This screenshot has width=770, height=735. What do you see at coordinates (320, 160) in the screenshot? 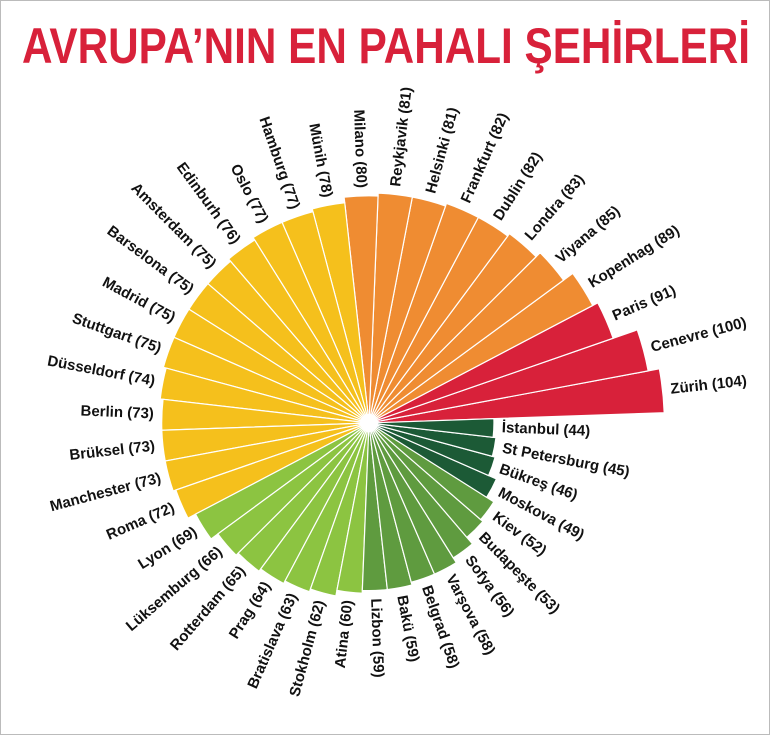
I see `label-Münih: Münih (78)` at bounding box center [320, 160].